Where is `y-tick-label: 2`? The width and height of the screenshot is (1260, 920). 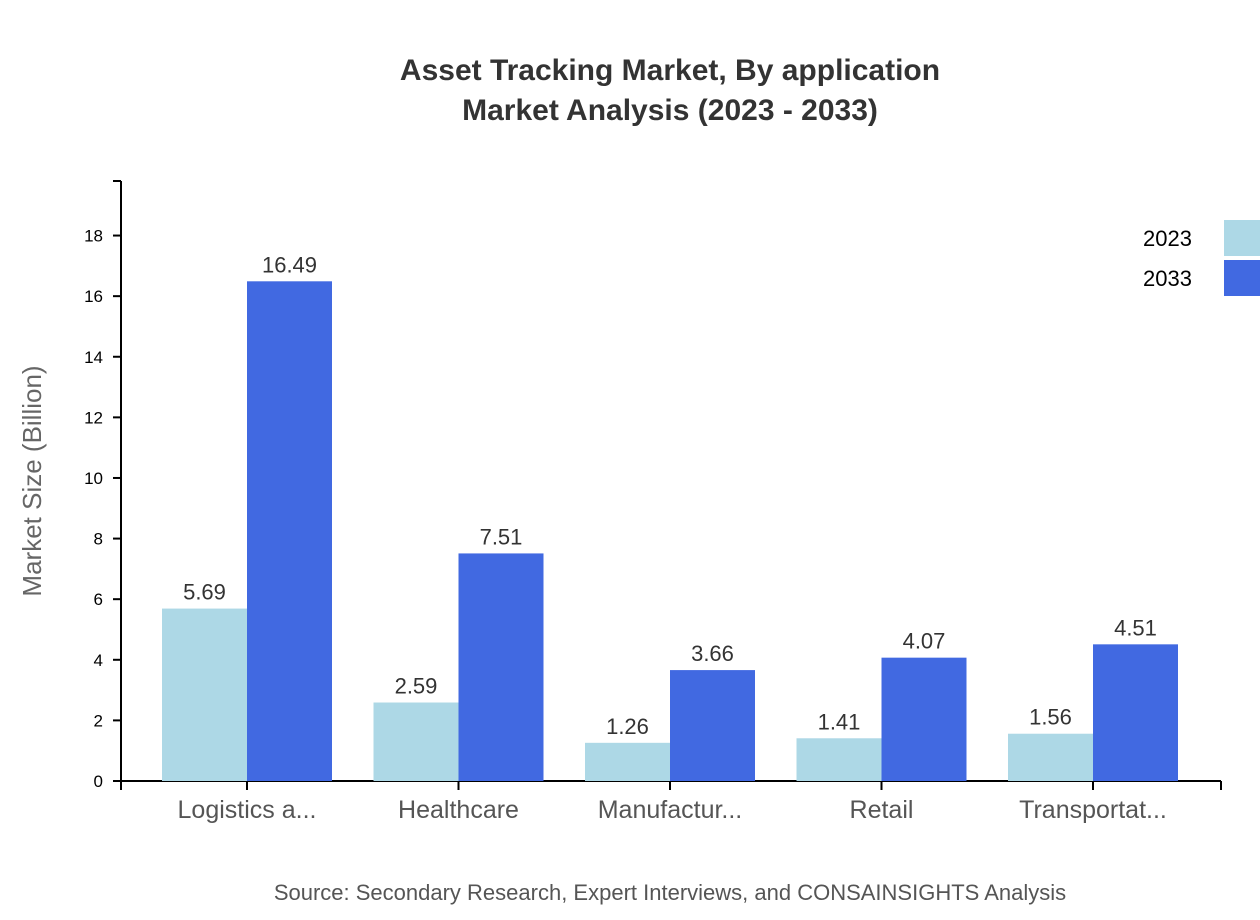
y-tick-label: 2 is located at coordinates (98, 720).